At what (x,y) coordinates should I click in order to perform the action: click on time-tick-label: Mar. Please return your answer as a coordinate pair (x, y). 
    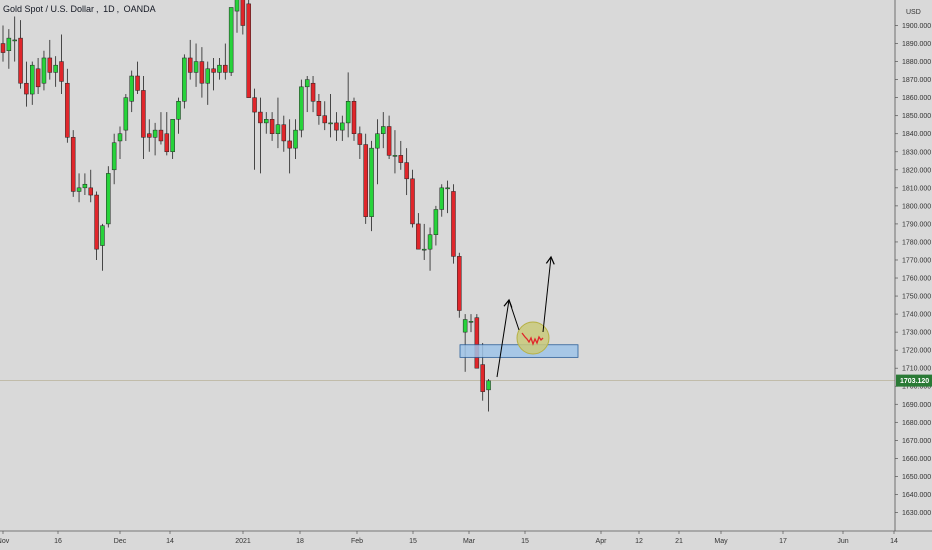
    Looking at the image, I should click on (469, 541).